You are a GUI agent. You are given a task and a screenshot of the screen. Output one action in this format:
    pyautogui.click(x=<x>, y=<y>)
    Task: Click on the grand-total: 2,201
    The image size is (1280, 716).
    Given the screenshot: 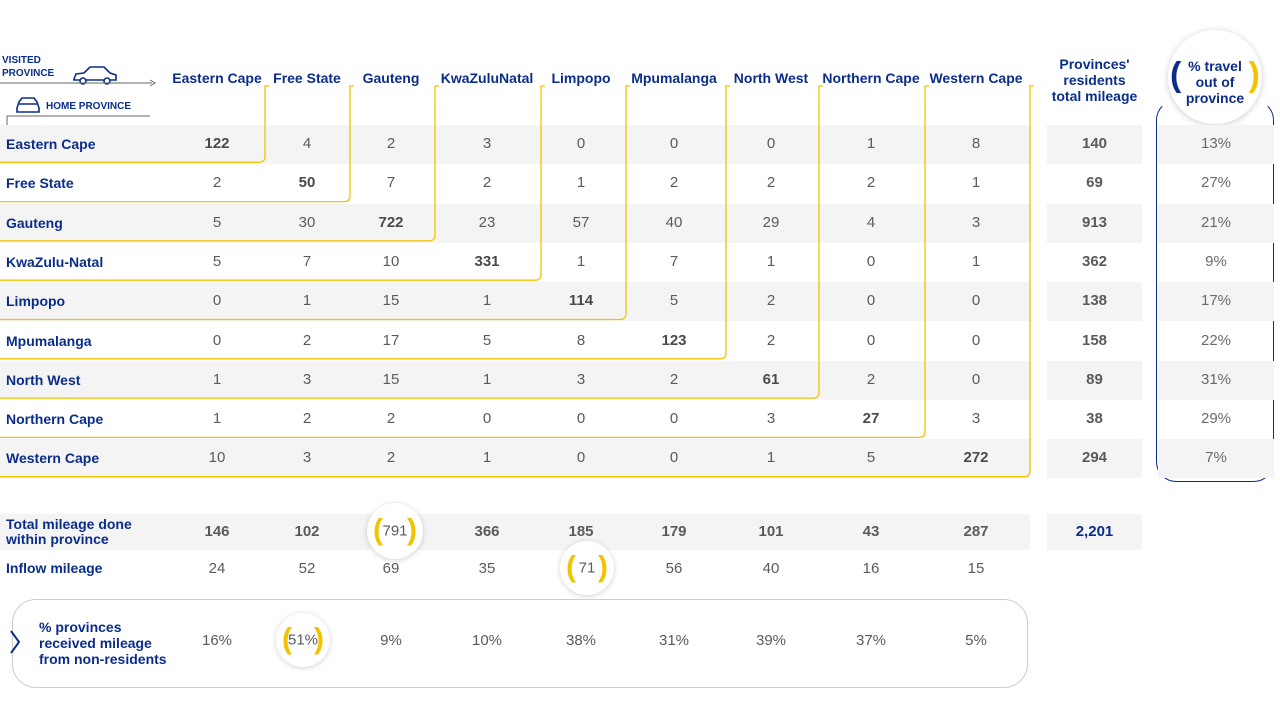 What is the action you would take?
    pyautogui.click(x=1094, y=531)
    